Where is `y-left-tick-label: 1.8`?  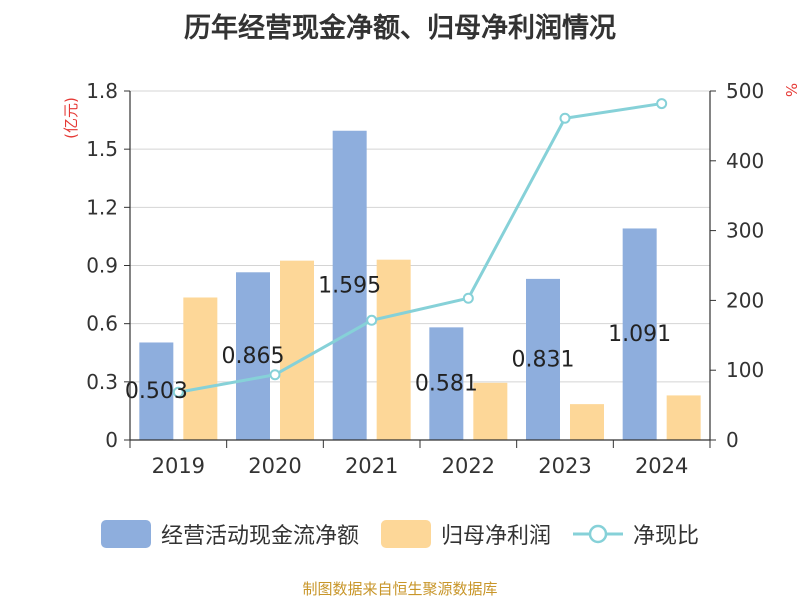 y-left-tick-label: 1.8 is located at coordinates (102, 91).